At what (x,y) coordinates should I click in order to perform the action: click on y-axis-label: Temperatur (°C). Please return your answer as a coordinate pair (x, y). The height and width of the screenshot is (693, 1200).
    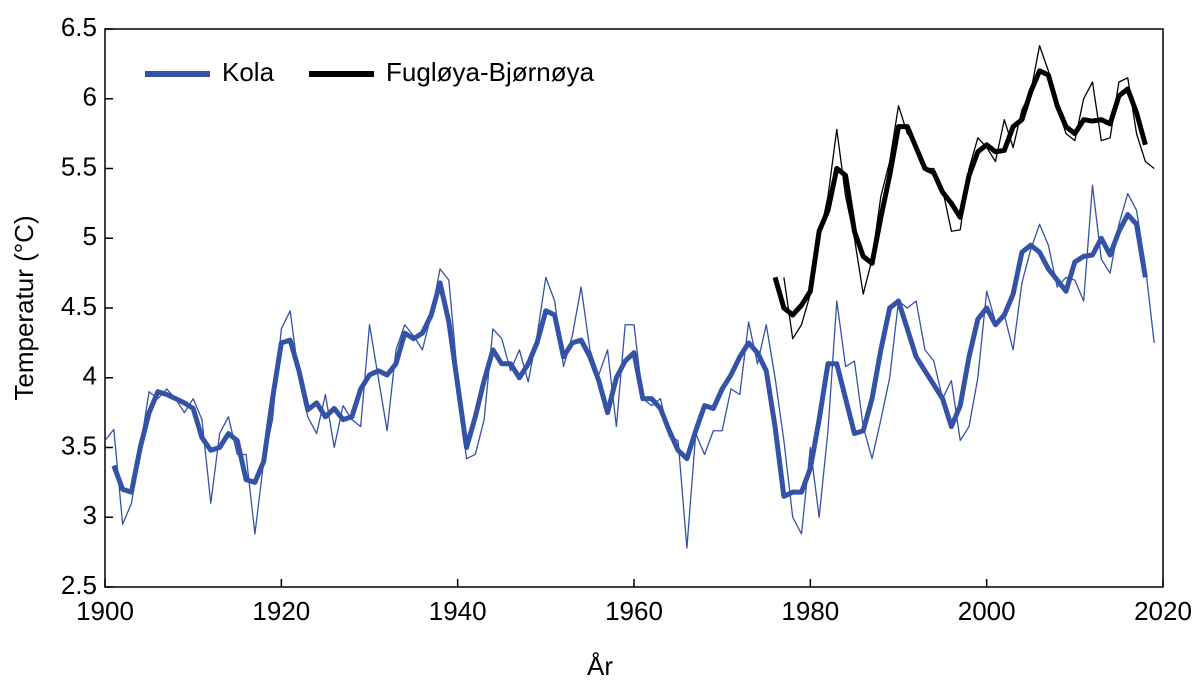
    Looking at the image, I should click on (24, 307).